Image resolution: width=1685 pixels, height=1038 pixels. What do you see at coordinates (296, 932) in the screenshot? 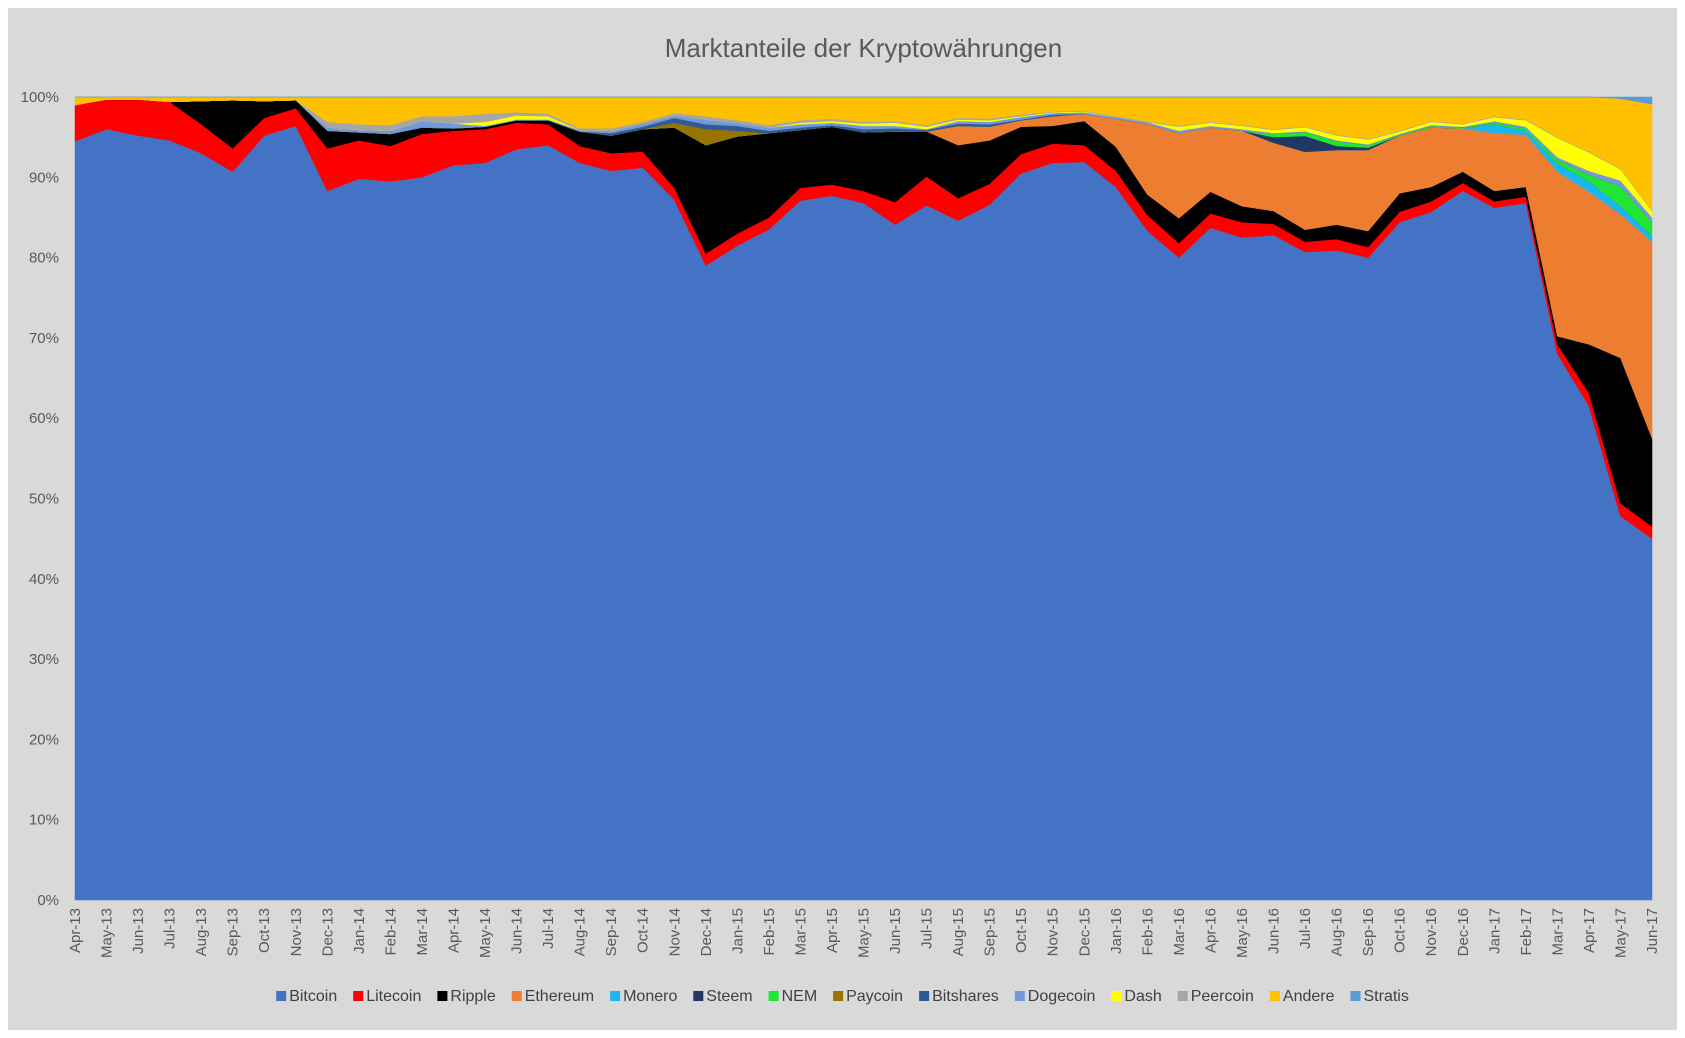
I see `x-tick-label: Nov-13` at bounding box center [296, 932].